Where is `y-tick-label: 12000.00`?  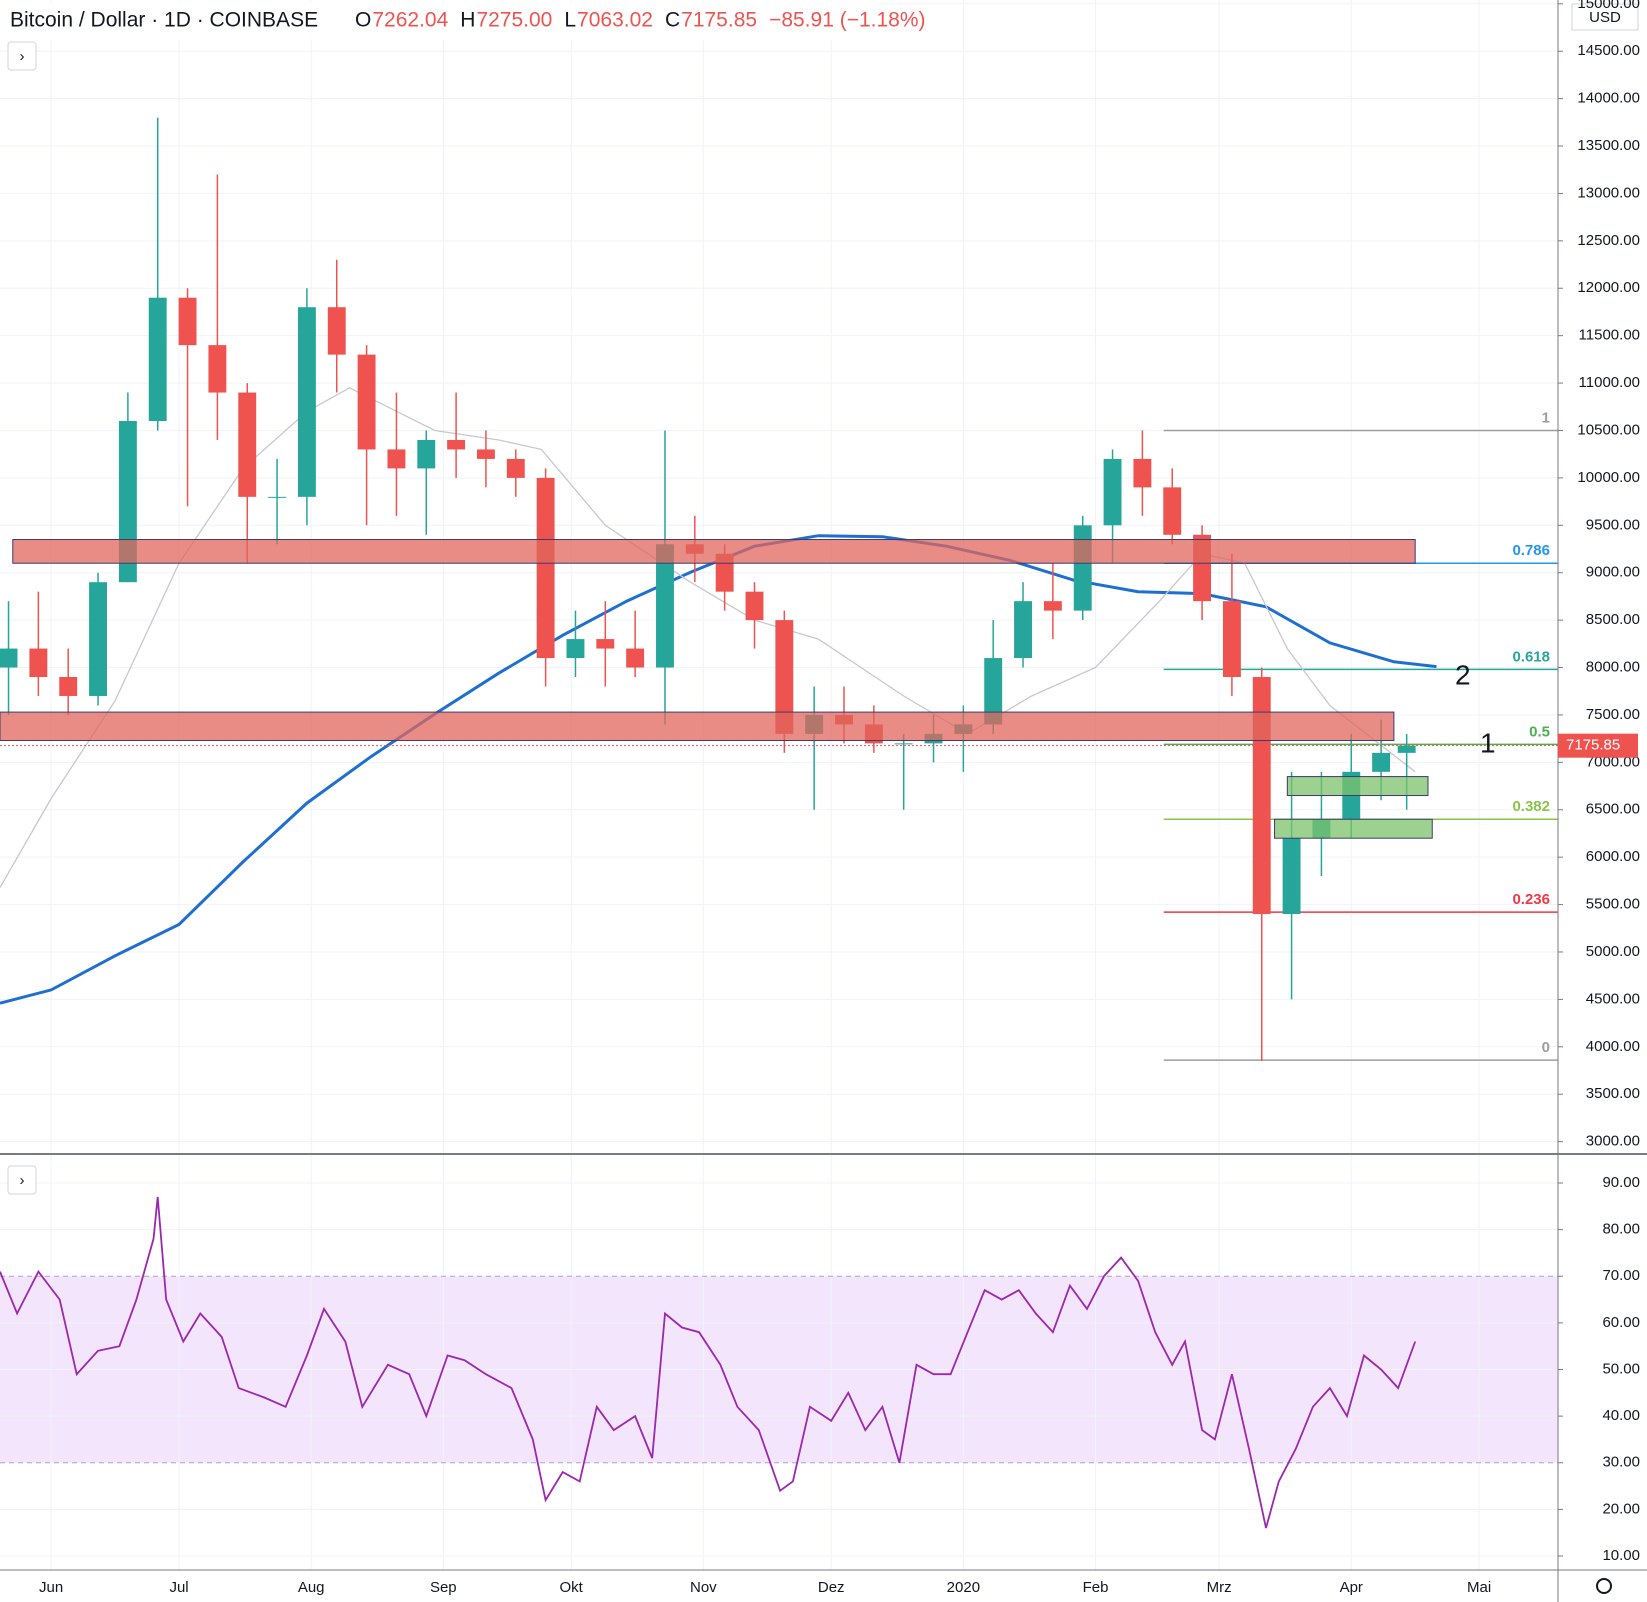
y-tick-label: 12000.00 is located at coordinates (1608, 287).